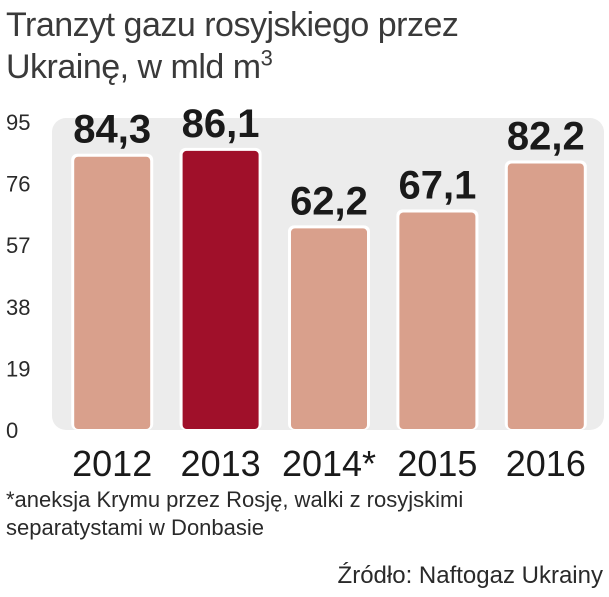 The width and height of the screenshot is (609, 597). Describe the element at coordinates (18, 245) in the screenshot. I see `y-tick-label: 57` at that location.